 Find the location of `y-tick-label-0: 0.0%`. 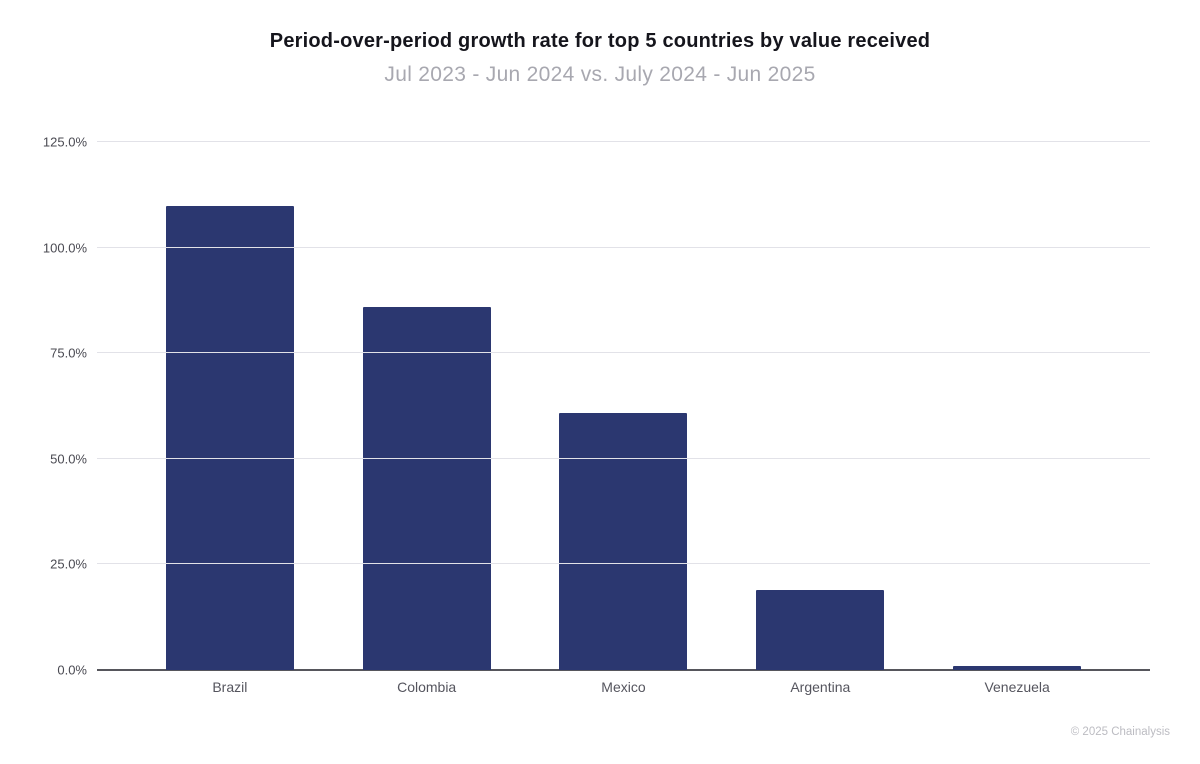

y-tick-label-0: 0.0% is located at coordinates (72, 670).